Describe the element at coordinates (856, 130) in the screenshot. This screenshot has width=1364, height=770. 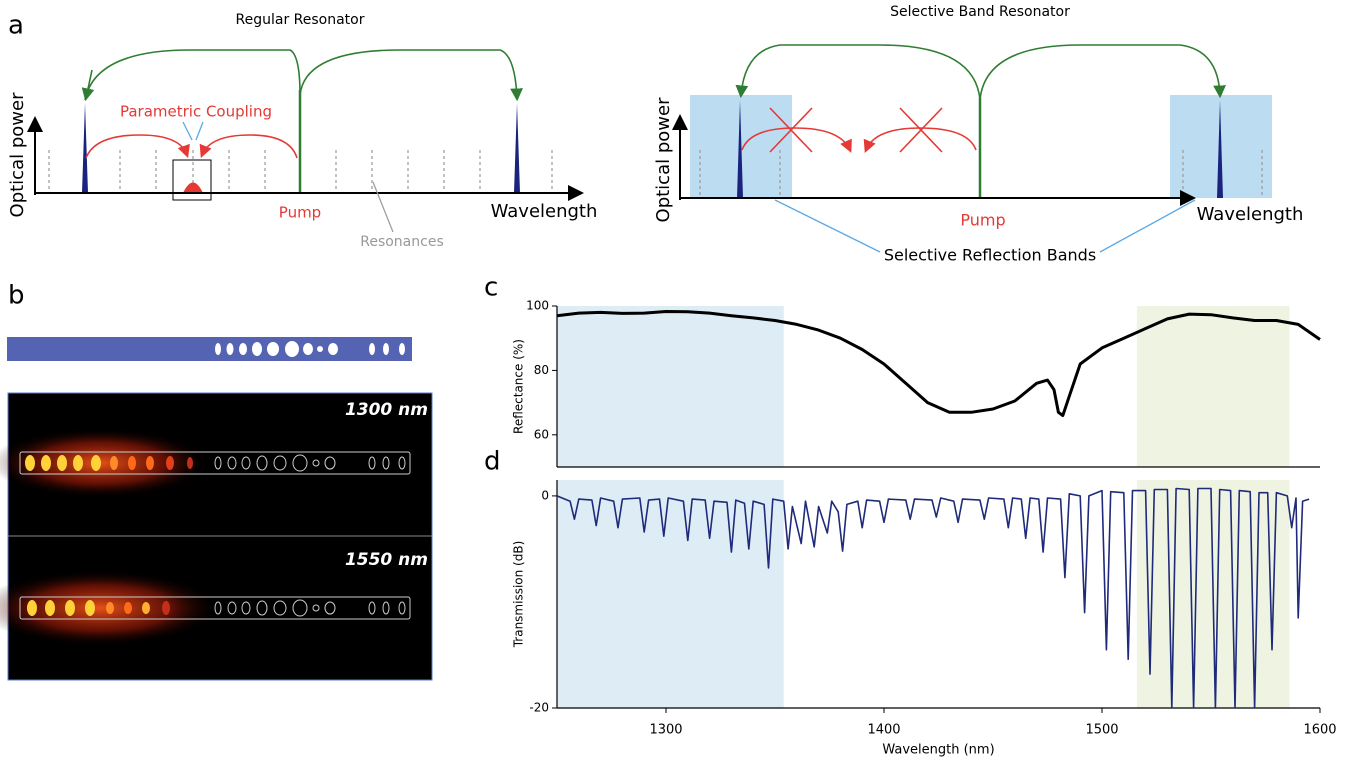
I see `cross-mark` at that location.